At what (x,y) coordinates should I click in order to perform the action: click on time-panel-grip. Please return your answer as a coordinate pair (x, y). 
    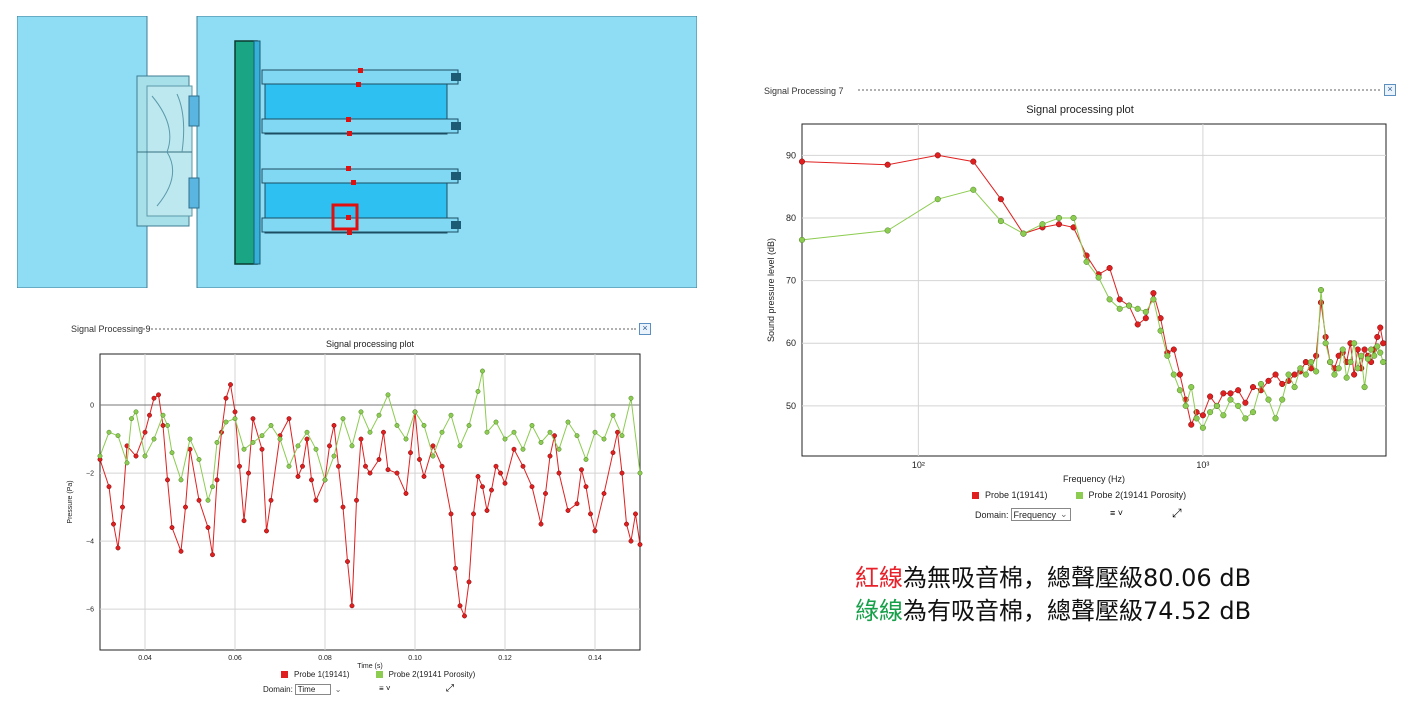
    Looking at the image, I should click on (388, 329).